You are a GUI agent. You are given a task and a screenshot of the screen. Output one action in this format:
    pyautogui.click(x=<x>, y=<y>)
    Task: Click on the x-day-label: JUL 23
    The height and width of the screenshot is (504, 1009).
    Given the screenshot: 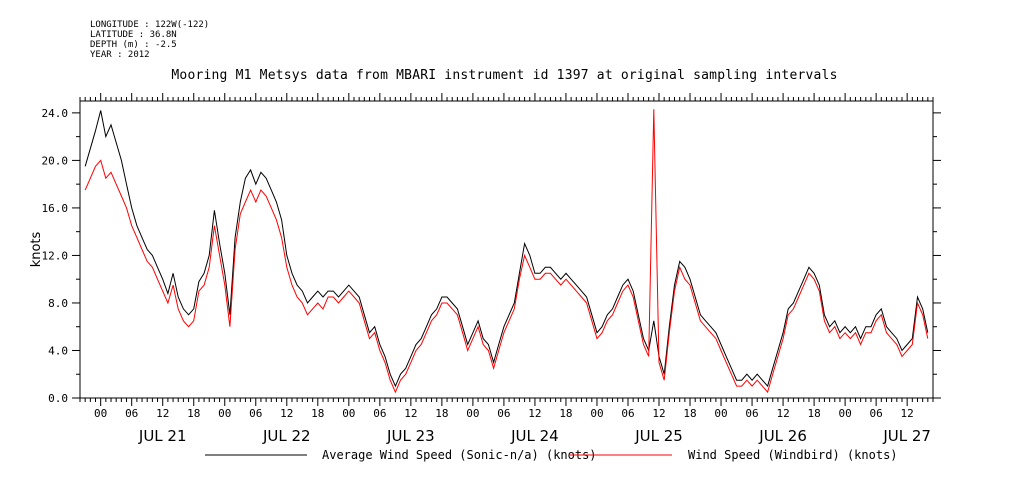 What is the action you would take?
    pyautogui.click(x=410, y=436)
    